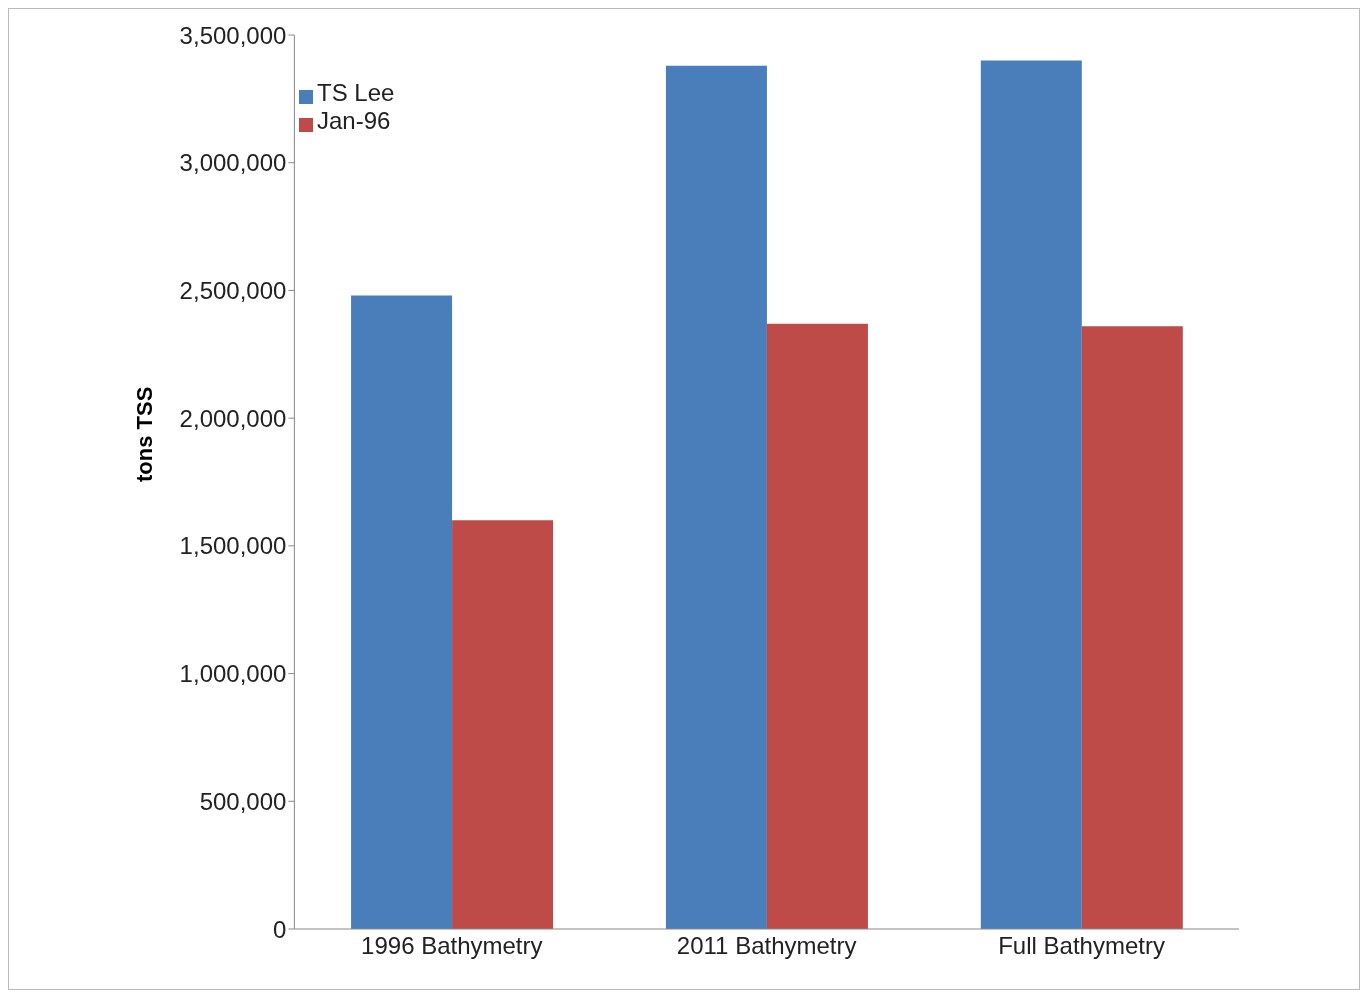 Image resolution: width=1369 pixels, height=997 pixels. I want to click on y-tick-label: 3,000,000, so click(233, 163).